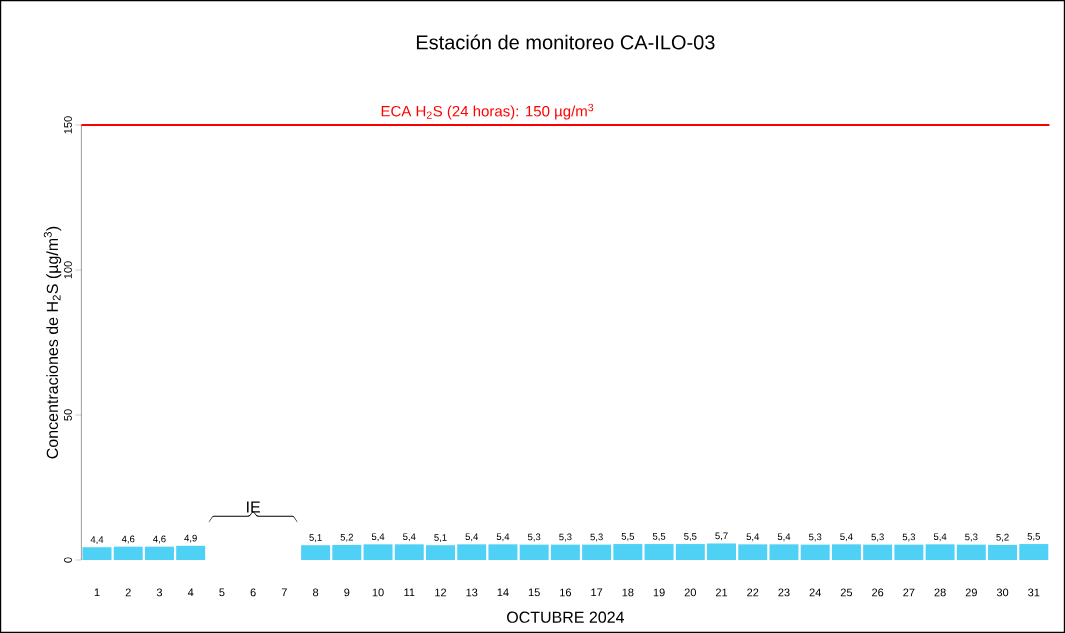  What do you see at coordinates (565, 42) in the screenshot?
I see `chart-title: Estación de monitoreo CA-ILO-03` at bounding box center [565, 42].